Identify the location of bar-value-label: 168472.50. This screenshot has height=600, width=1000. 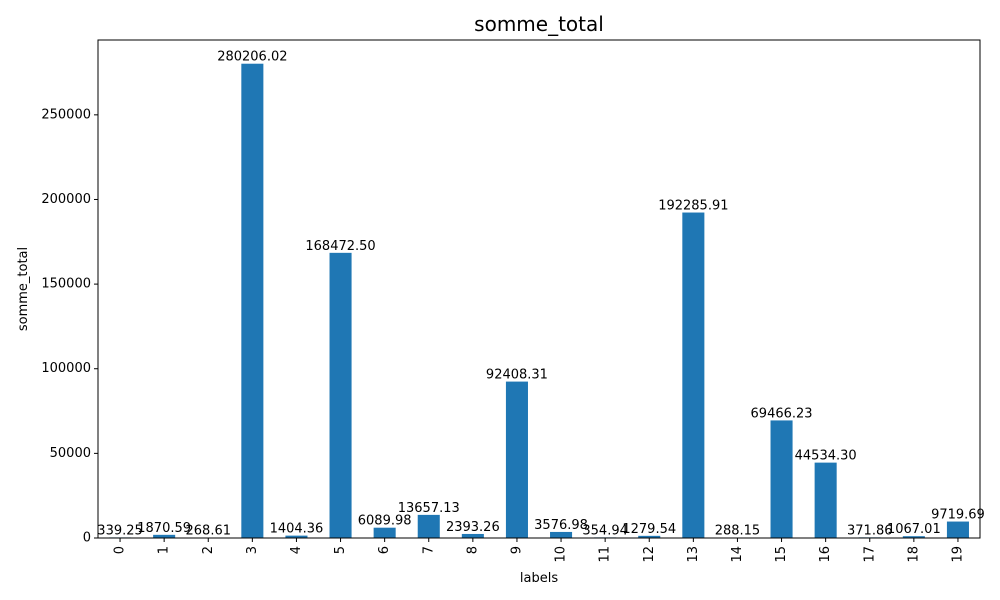
(340, 246).